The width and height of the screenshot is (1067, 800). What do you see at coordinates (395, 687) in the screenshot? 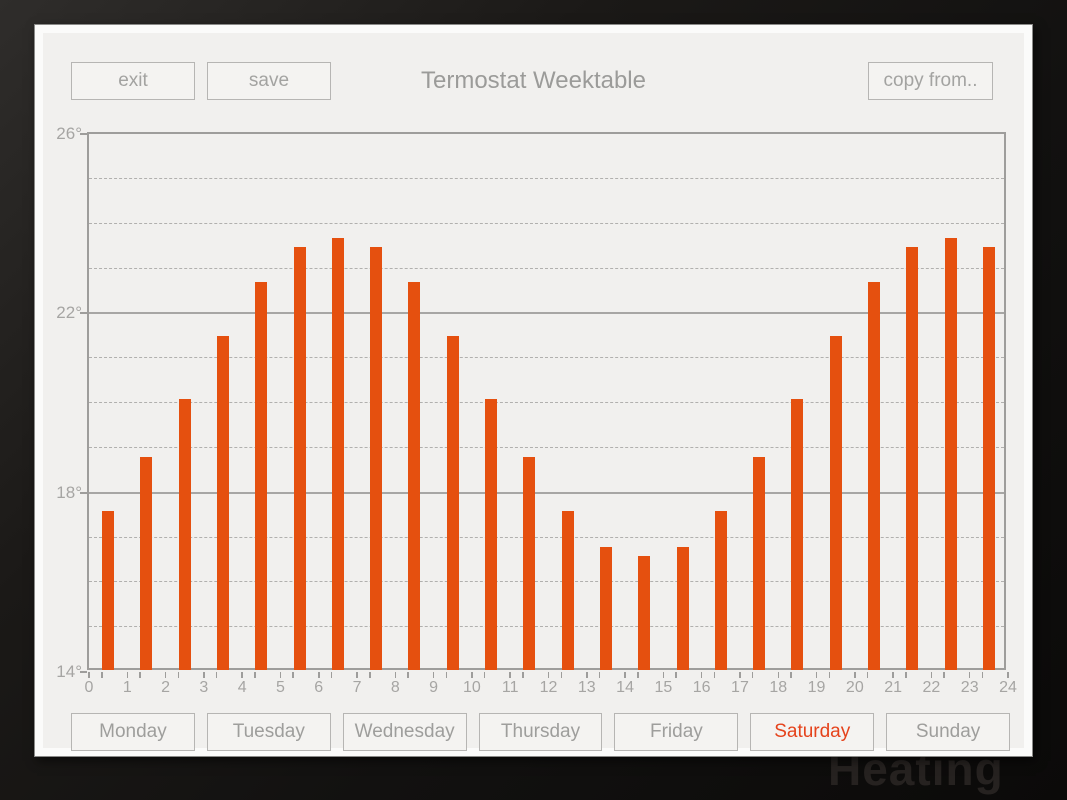
I see `x-axis-label-8: 8` at bounding box center [395, 687].